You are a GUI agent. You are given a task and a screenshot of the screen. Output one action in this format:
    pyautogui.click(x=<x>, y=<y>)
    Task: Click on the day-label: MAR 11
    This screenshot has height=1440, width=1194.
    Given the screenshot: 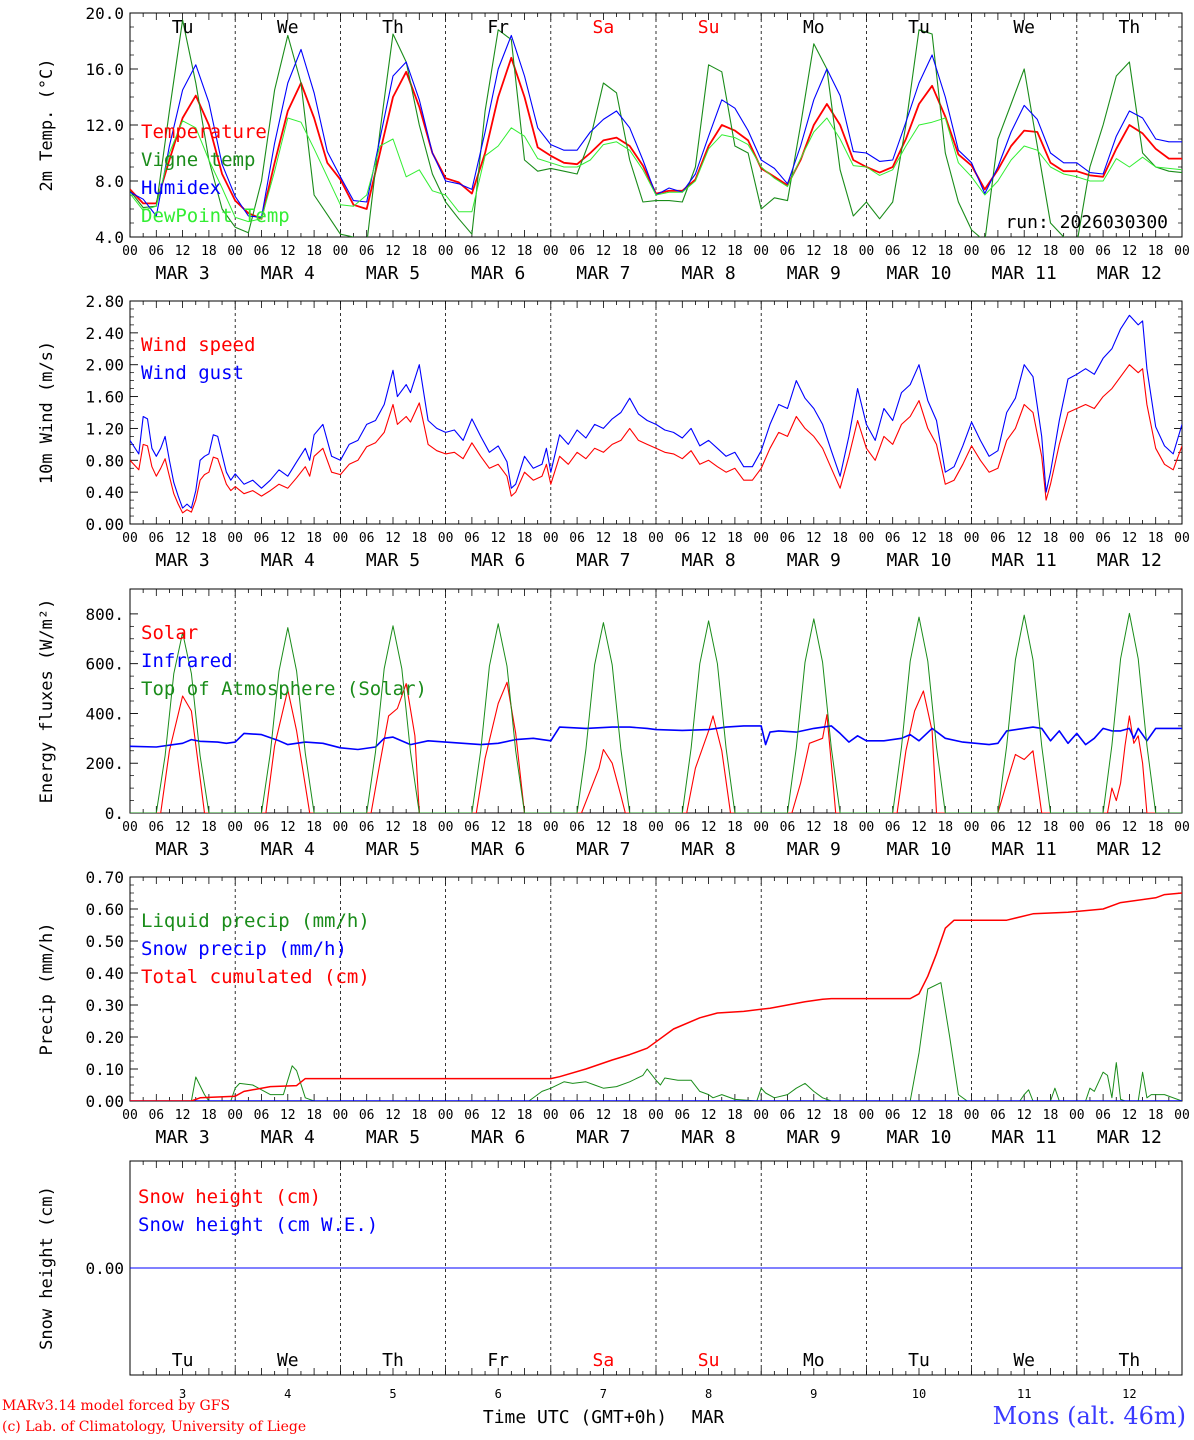 What is the action you would take?
    pyautogui.click(x=1024, y=560)
    